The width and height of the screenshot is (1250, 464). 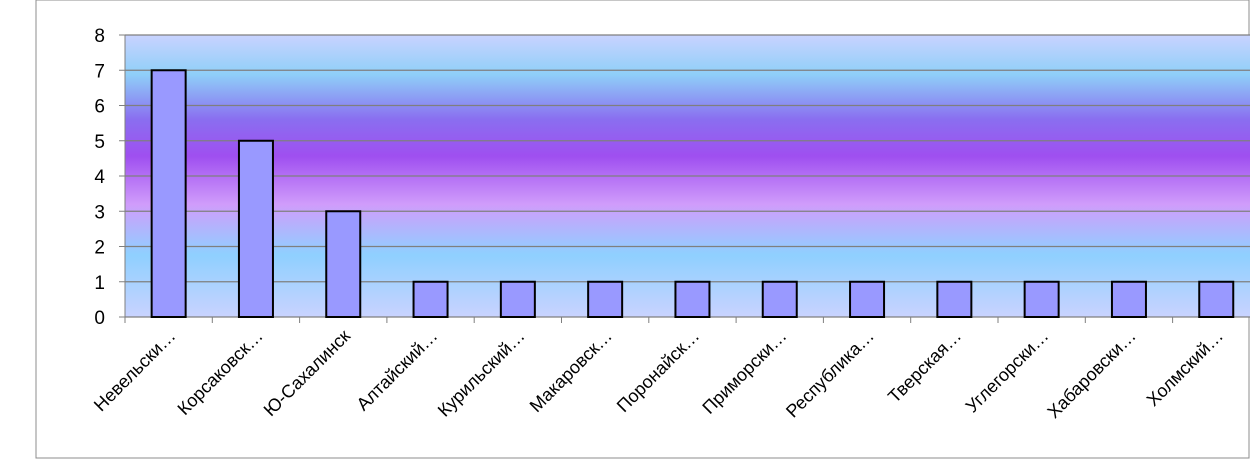 What do you see at coordinates (99, 212) in the screenshot?
I see `y-tick-label: 3` at bounding box center [99, 212].